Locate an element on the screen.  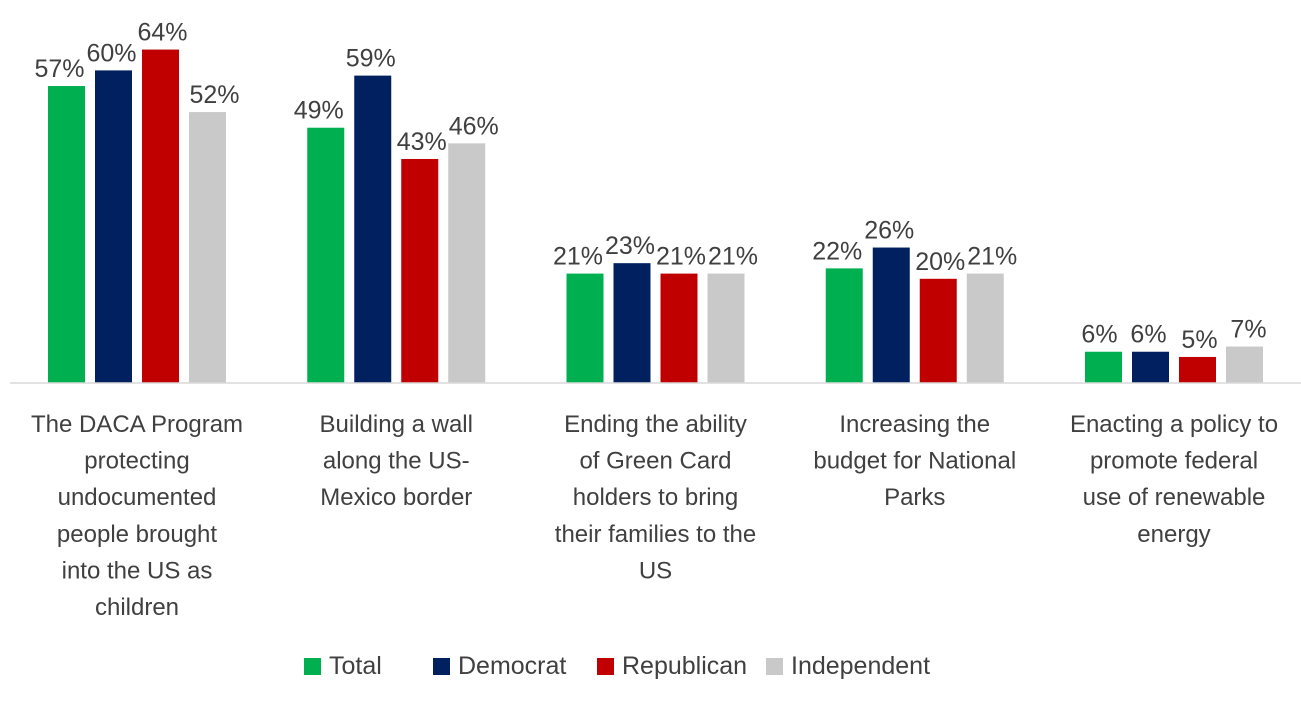
legend-swatch-total is located at coordinates (312, 666).